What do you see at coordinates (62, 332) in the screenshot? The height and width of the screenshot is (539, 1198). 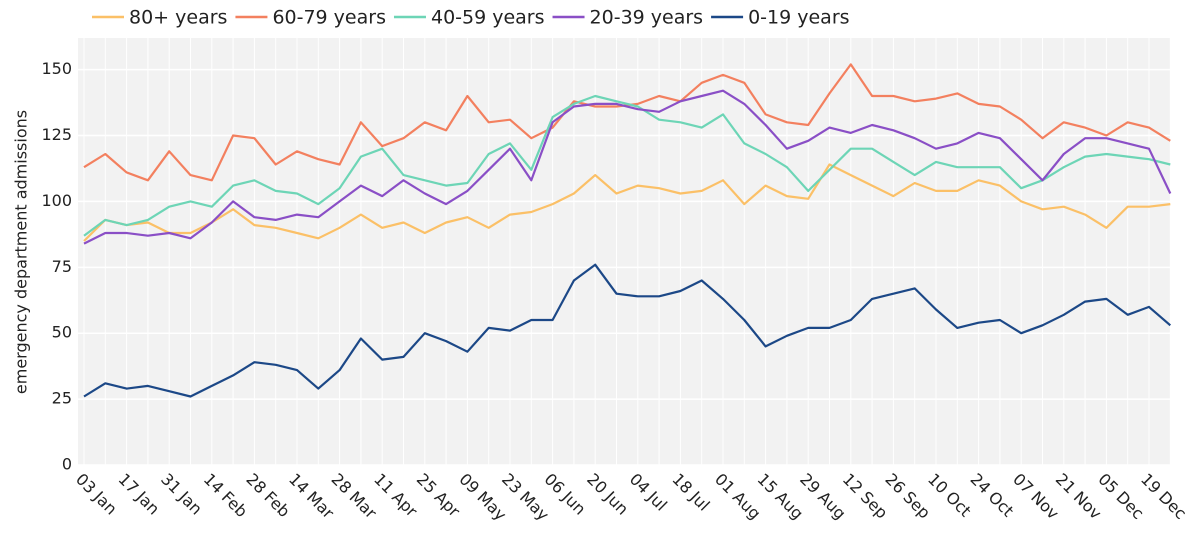 I see `y-tick-label: 50` at bounding box center [62, 332].